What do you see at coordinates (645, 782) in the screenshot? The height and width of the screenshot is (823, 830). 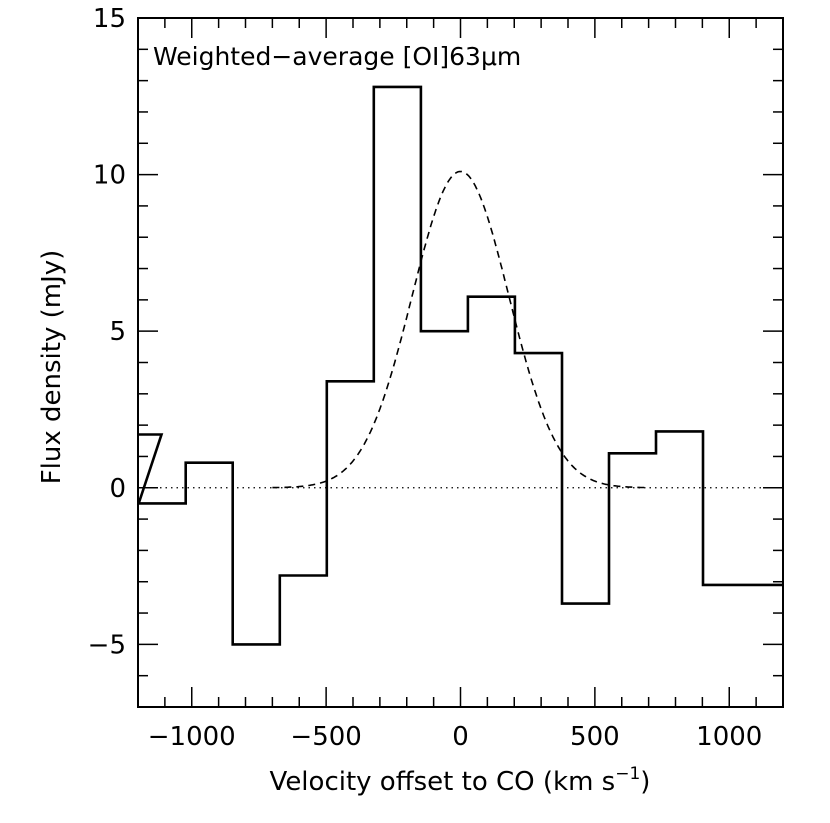 I see `x-axis-title-suffix: )` at bounding box center [645, 782].